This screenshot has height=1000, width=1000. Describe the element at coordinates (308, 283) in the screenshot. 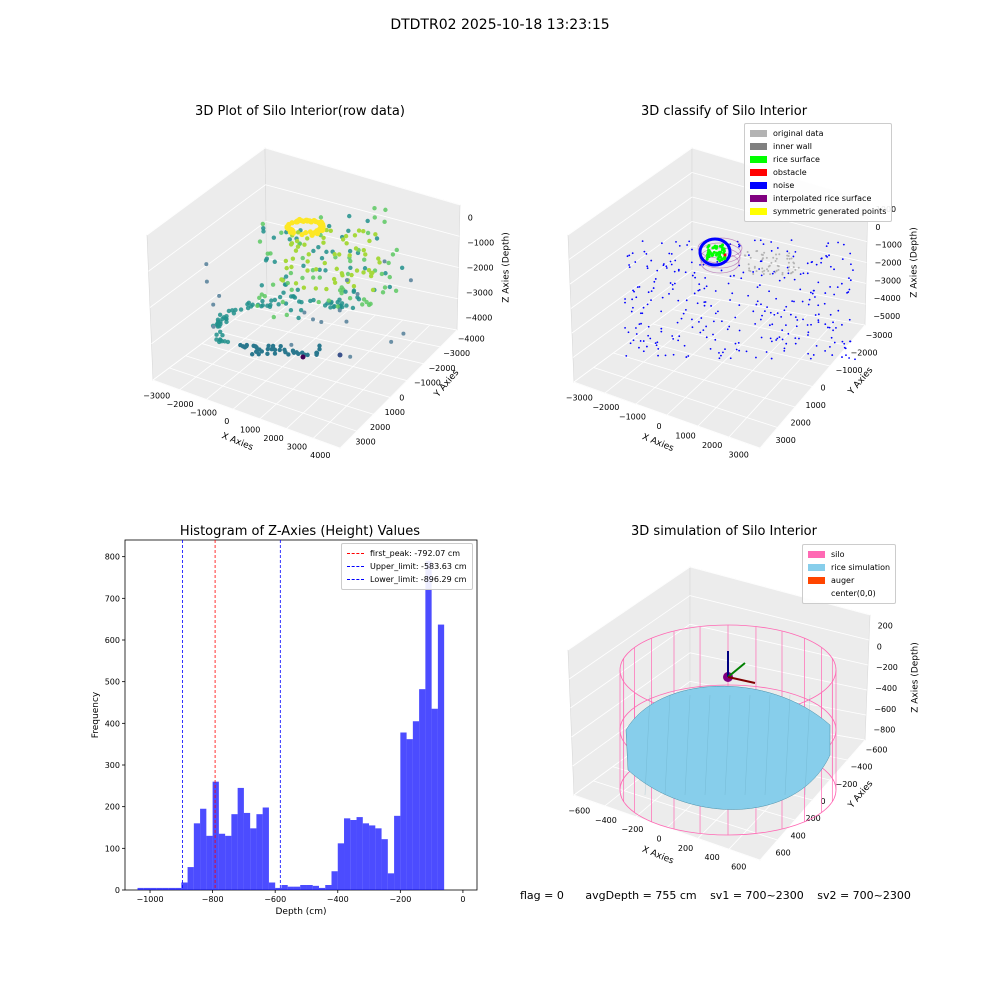

I see `data-points` at that location.